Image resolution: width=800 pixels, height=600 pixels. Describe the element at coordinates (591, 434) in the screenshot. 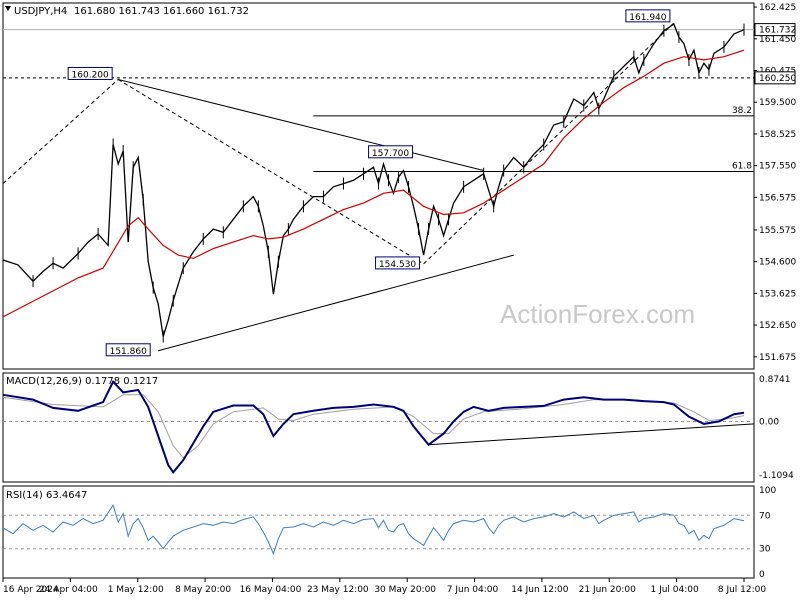

I see `macd-trendline` at that location.